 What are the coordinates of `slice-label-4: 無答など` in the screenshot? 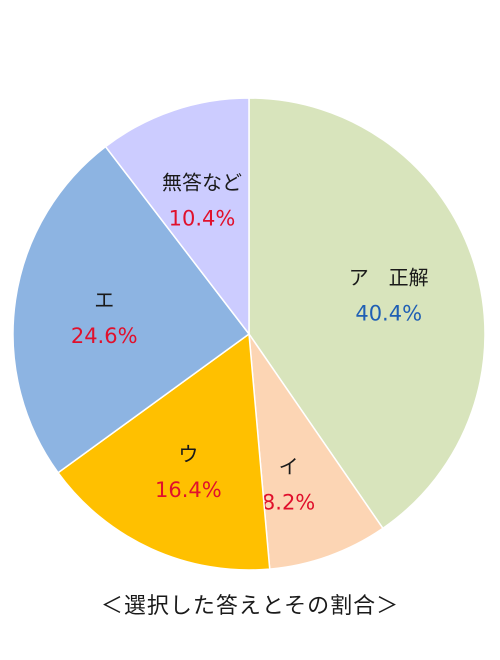 It's located at (202, 182).